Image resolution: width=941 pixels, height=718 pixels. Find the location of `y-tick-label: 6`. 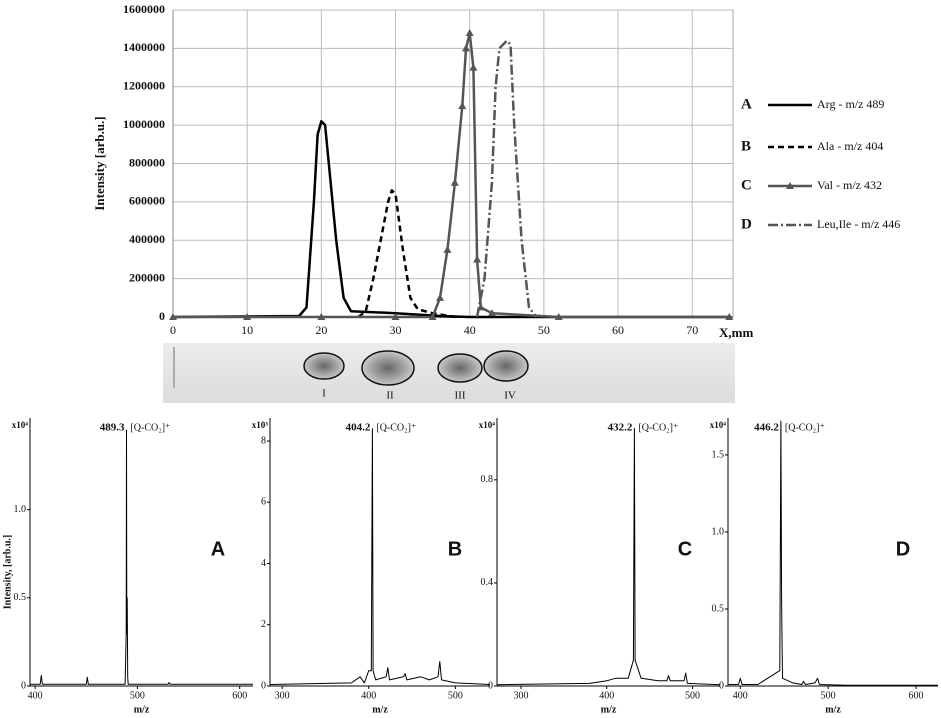

y-tick-label: 6 is located at coordinates (263, 502).